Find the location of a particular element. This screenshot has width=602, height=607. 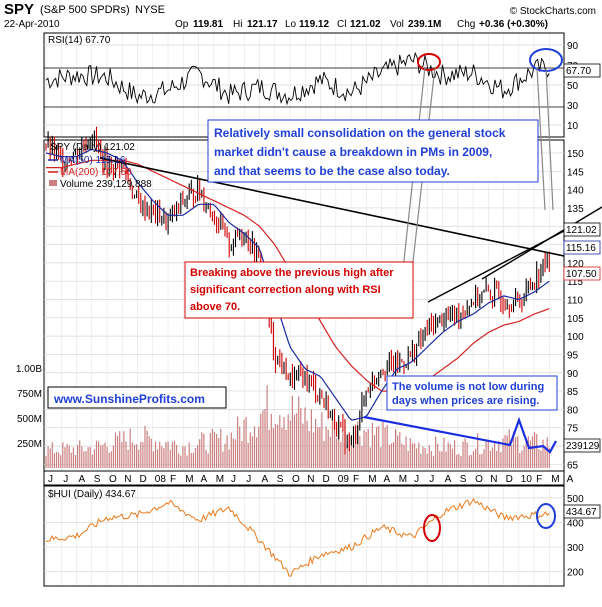

ma200-marker-value: 107.50 is located at coordinates (581, 274).